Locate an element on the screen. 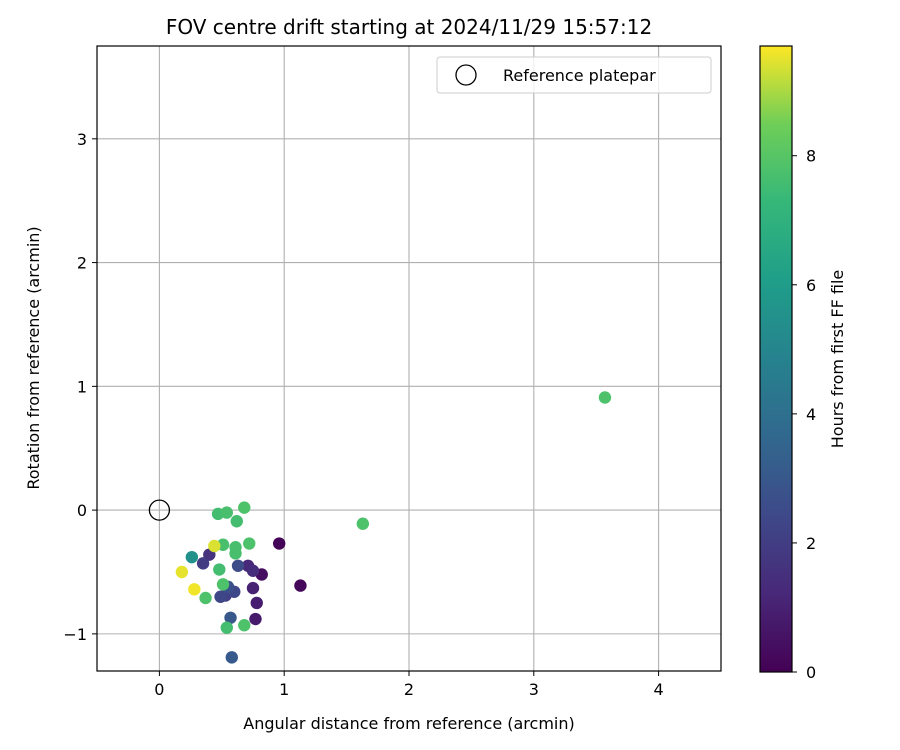 Image resolution: width=900 pixels, height=750 pixels. y-tick-label: −1 is located at coordinates (75, 634).